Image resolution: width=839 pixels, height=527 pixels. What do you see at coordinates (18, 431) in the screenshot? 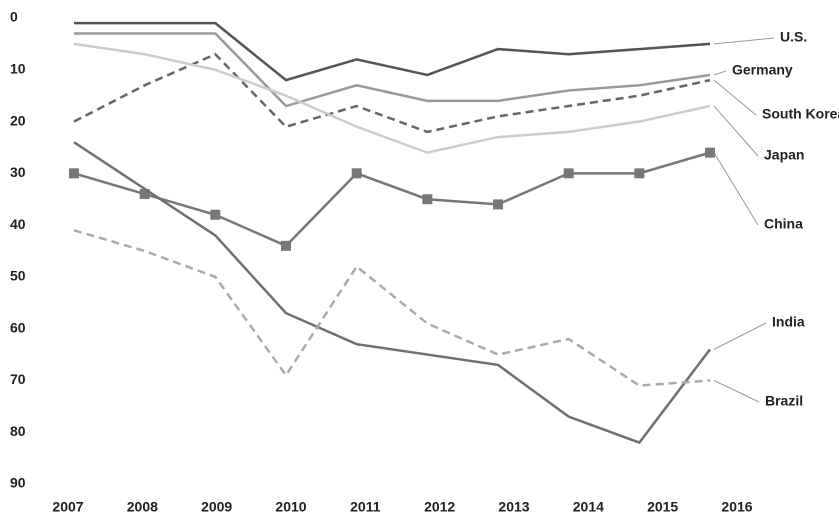
I see `y-tick-label: 80` at bounding box center [18, 431].